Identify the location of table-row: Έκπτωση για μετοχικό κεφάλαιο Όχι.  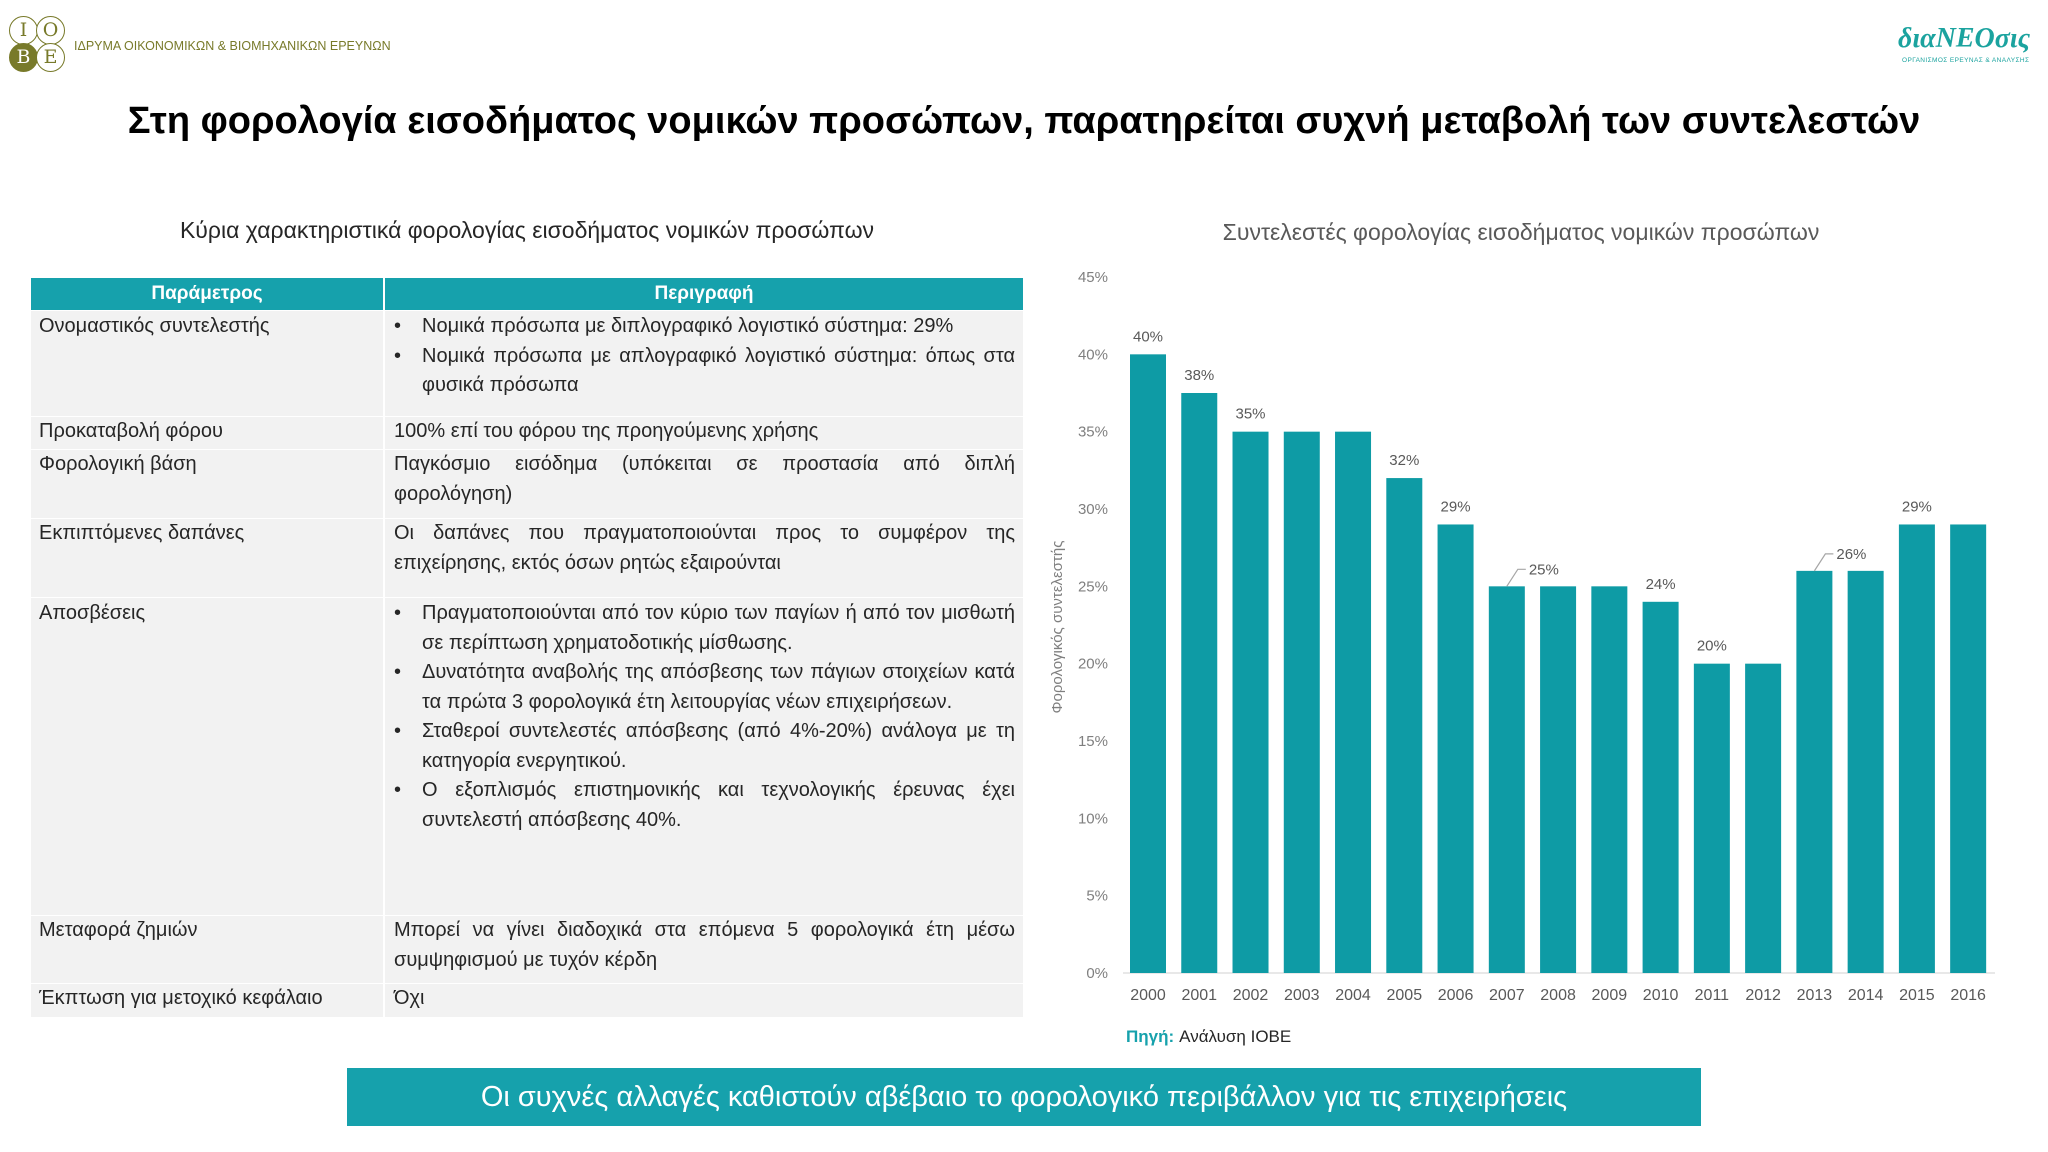
(527, 1000).